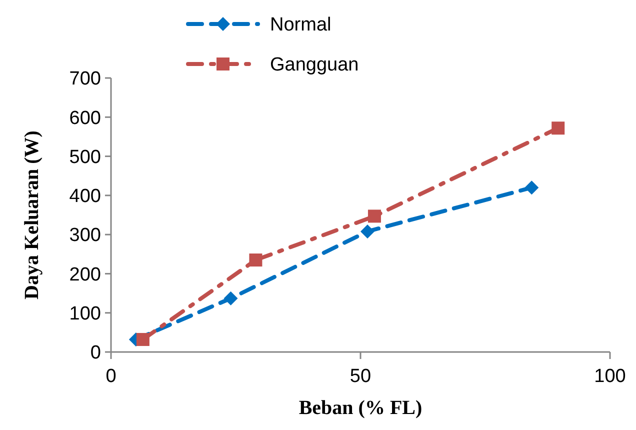 The height and width of the screenshot is (430, 636). Describe the element at coordinates (314, 65) in the screenshot. I see `legend-label: Gangguan` at that location.